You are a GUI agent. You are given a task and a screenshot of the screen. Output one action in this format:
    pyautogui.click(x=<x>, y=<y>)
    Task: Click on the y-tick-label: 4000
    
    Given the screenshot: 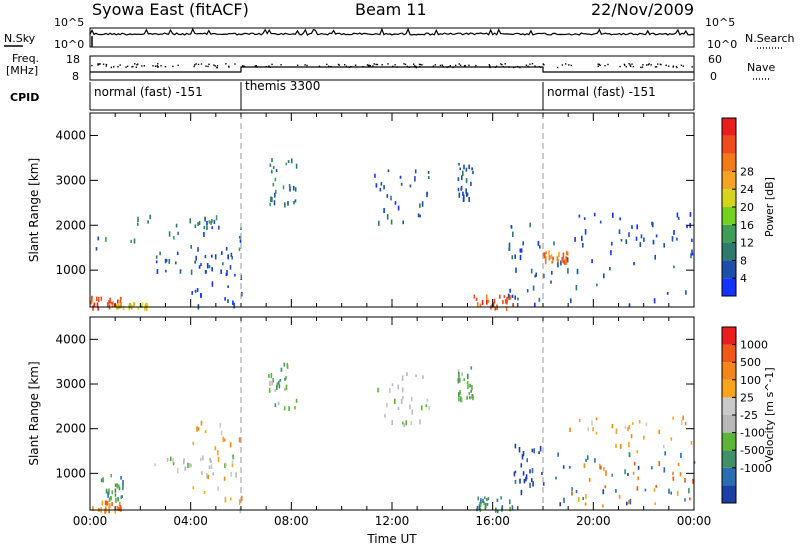 What is the action you would take?
    pyautogui.click(x=70, y=339)
    